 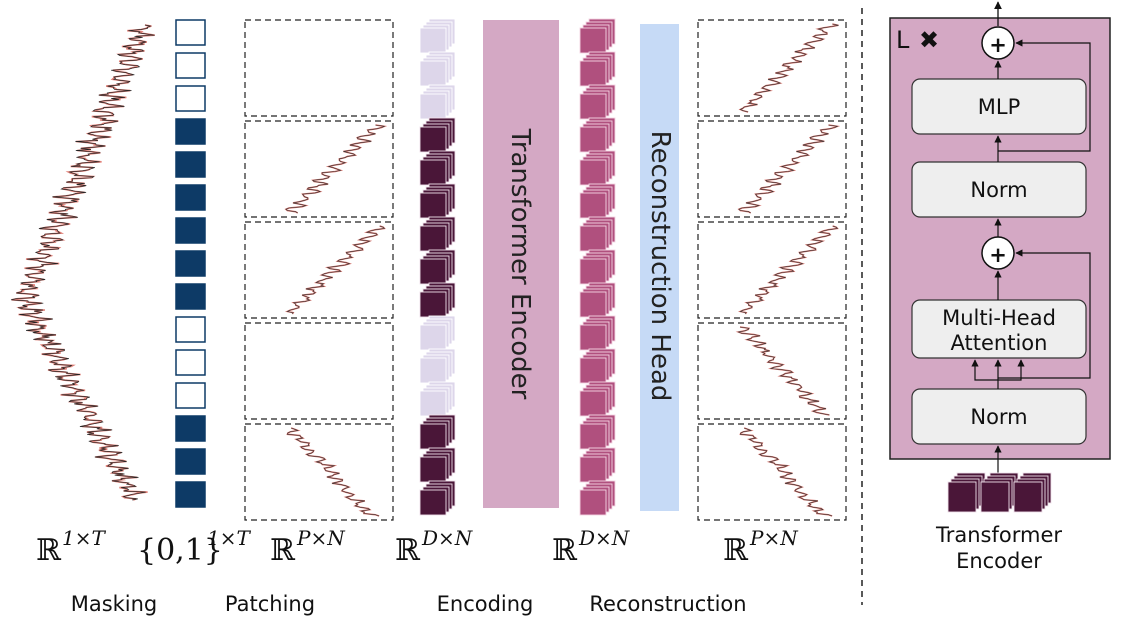 What do you see at coordinates (485, 604) in the screenshot?
I see `stage-label-encoding: Encoding` at bounding box center [485, 604].